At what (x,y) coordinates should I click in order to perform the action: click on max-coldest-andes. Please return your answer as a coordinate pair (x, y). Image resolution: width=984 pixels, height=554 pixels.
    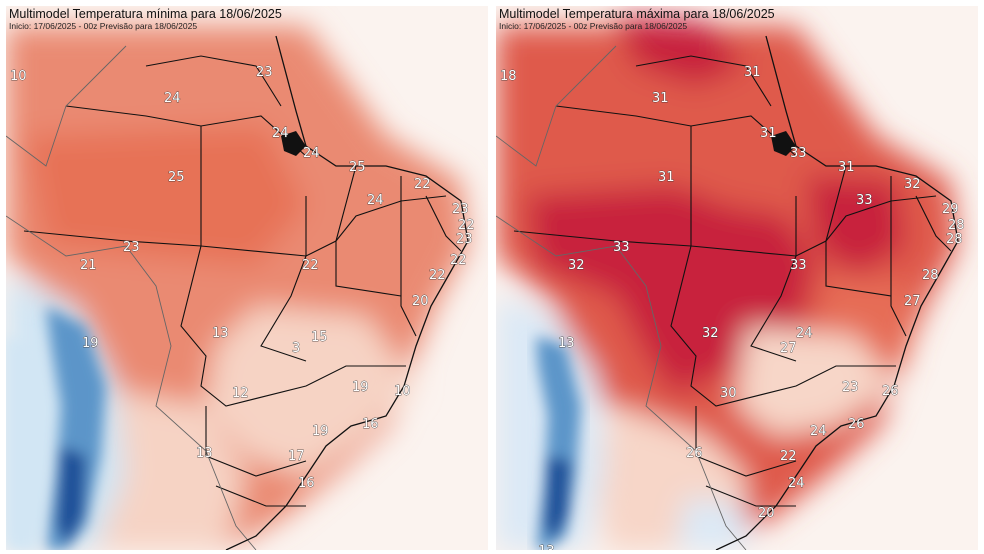
    Looking at the image, I should click on (557, 498).